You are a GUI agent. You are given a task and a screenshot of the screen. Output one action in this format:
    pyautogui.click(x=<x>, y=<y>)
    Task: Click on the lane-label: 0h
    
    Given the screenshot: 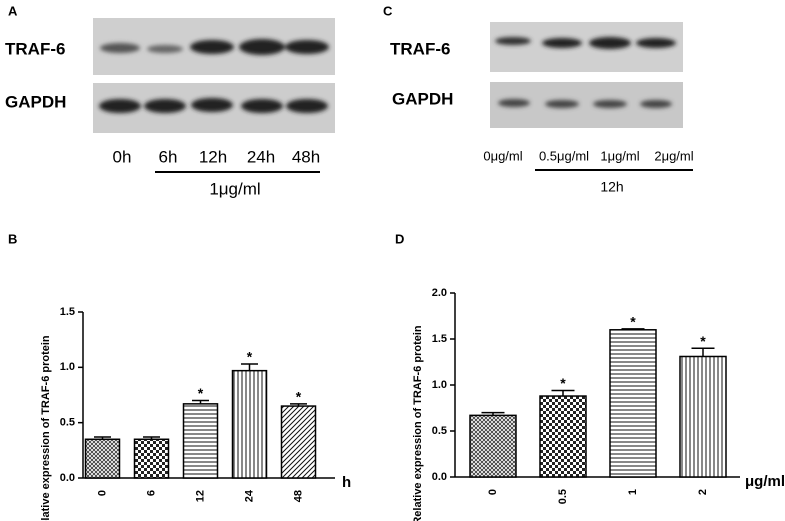 What is the action you would take?
    pyautogui.click(x=122, y=156)
    